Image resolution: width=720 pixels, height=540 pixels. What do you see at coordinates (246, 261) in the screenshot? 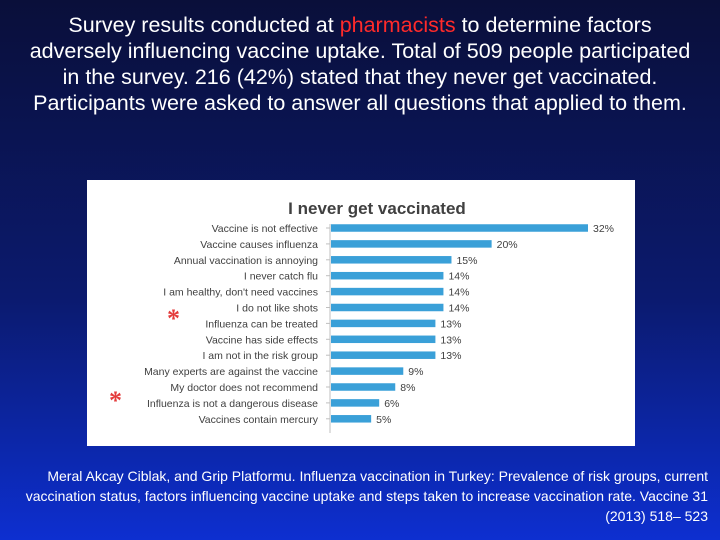
I see `category-label: Annual vaccination is annoying` at bounding box center [246, 261].